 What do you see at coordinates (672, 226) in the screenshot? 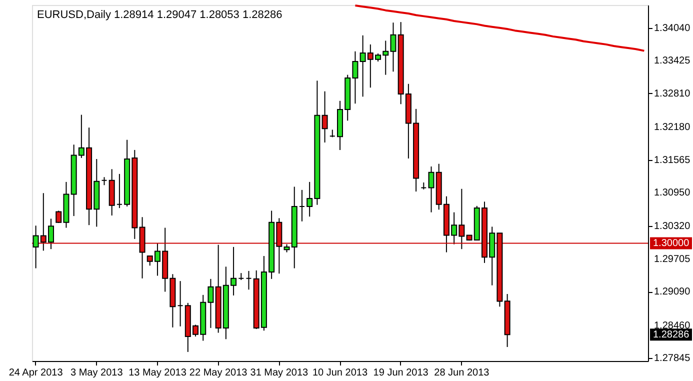
I see `y-tick-label: 1.30320` at bounding box center [672, 226].